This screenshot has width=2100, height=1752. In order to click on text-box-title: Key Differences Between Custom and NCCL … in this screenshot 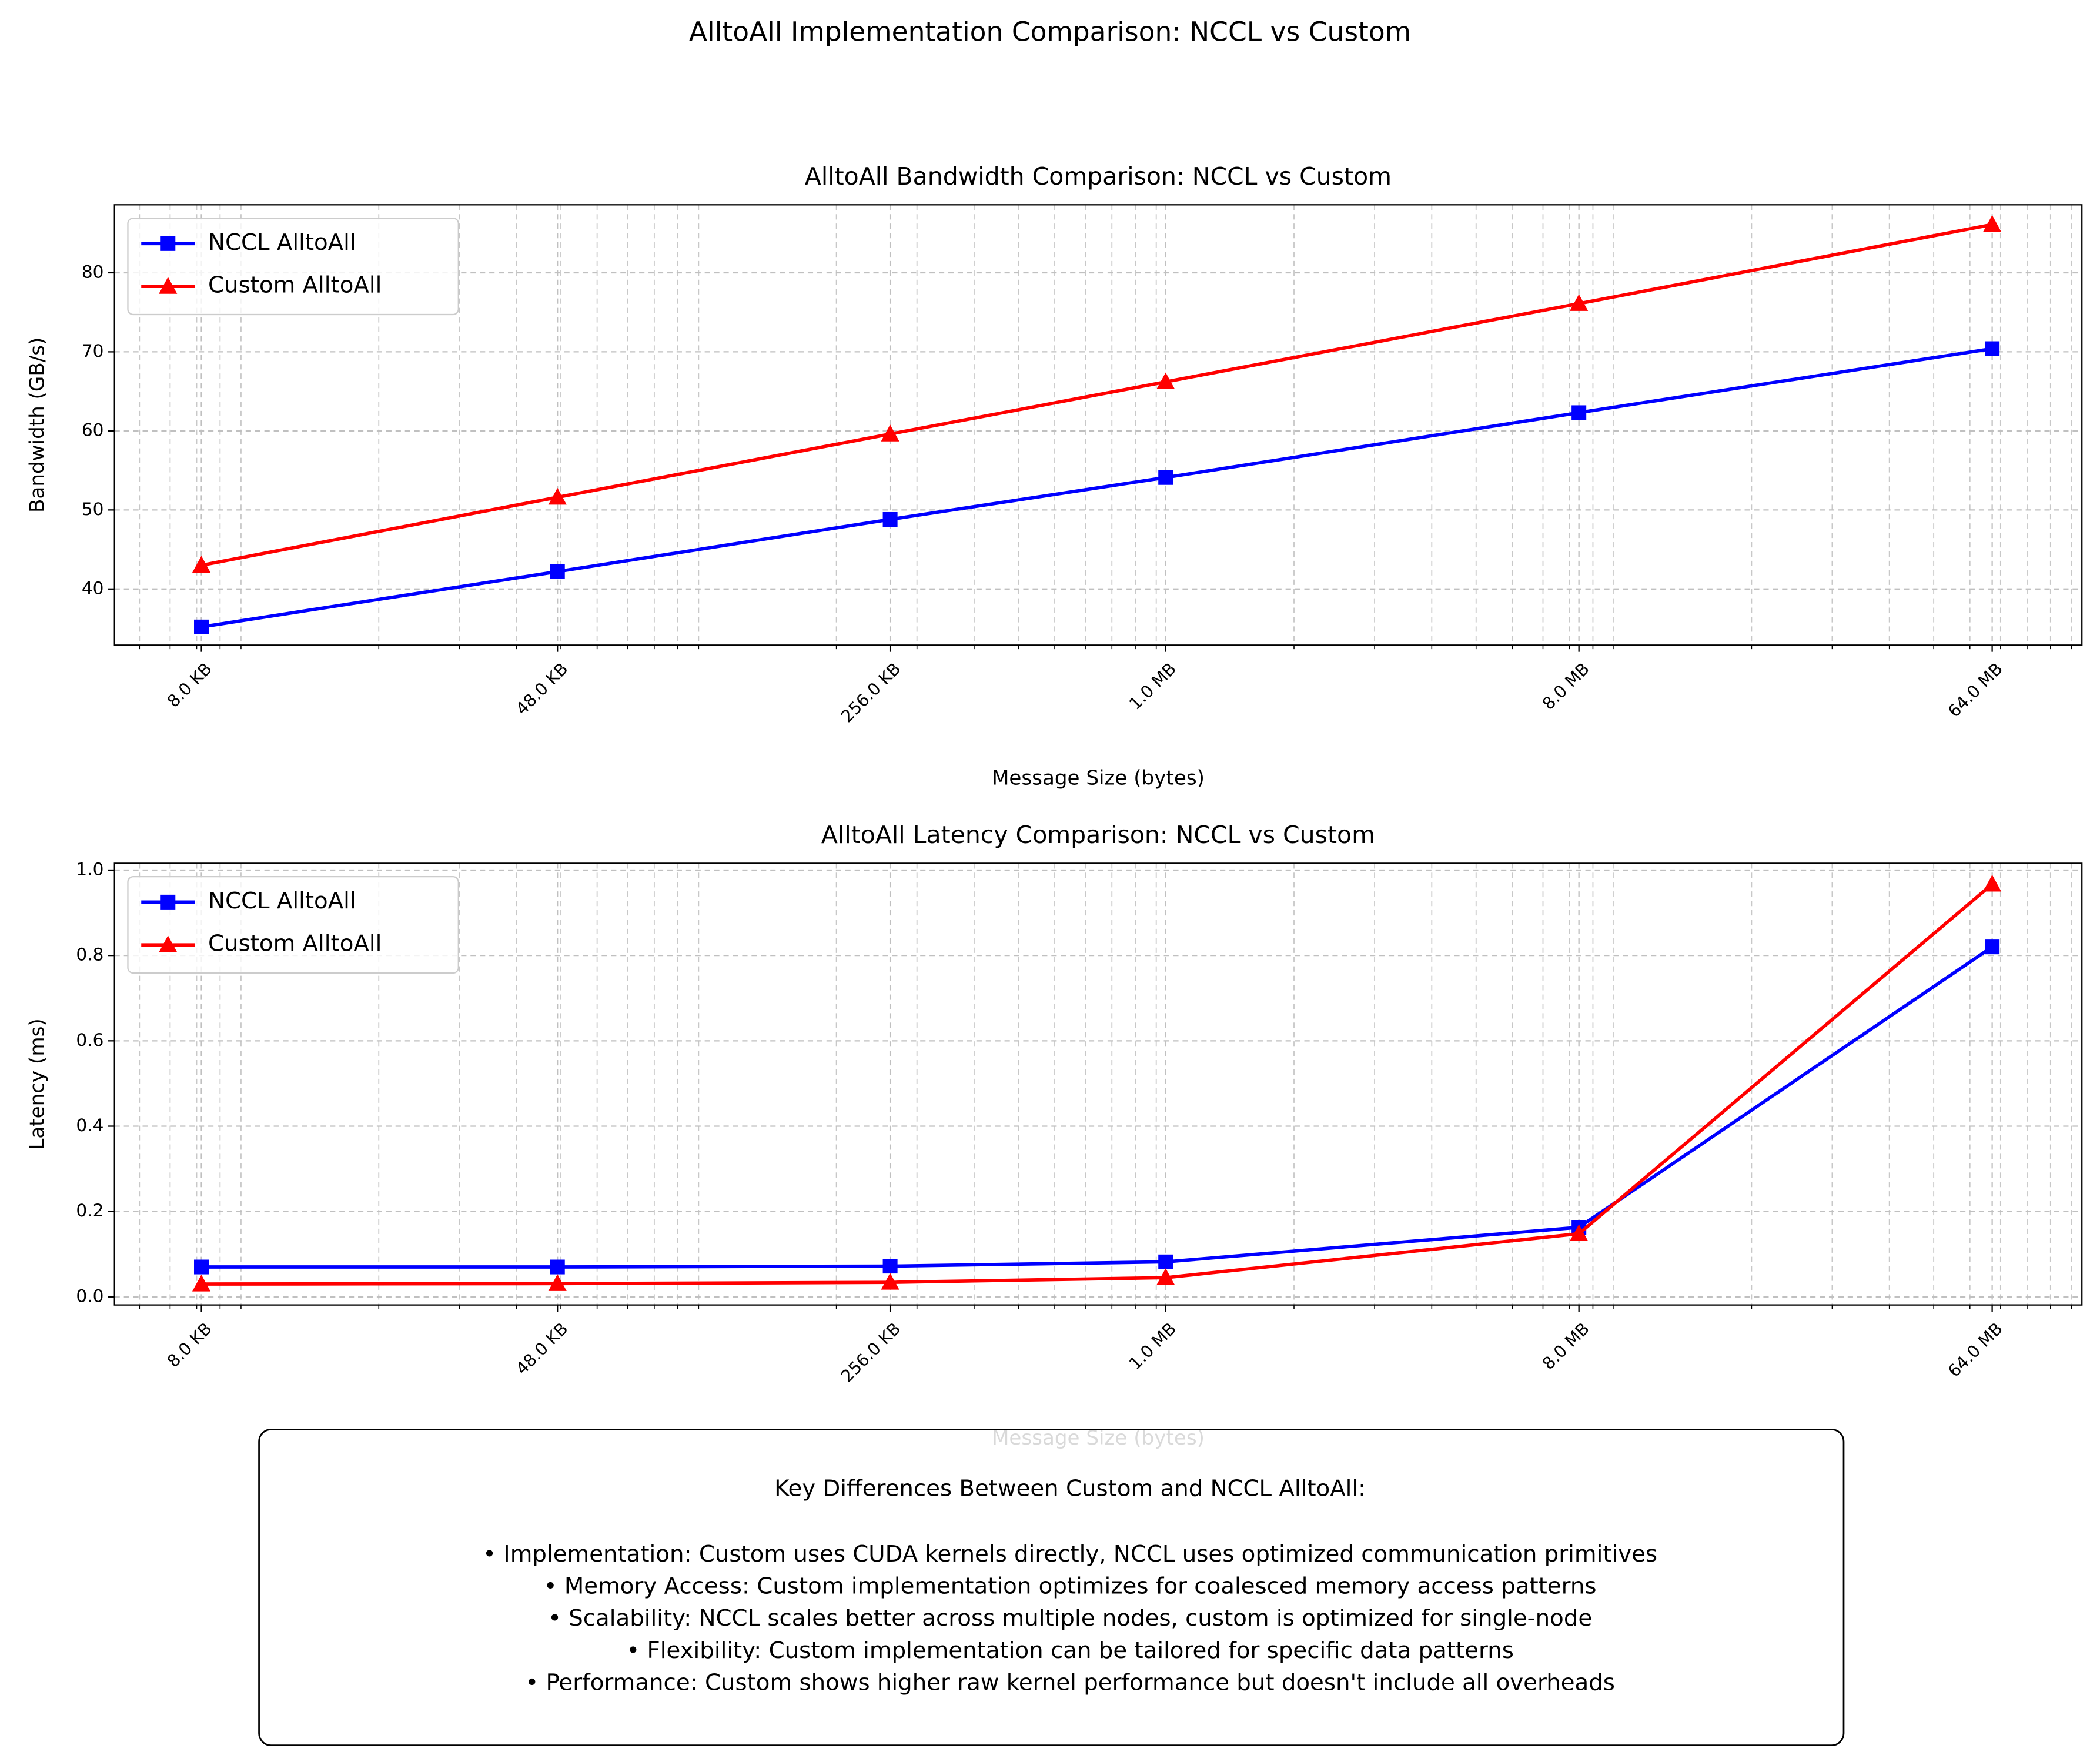, I will do `click(1070, 1488)`.